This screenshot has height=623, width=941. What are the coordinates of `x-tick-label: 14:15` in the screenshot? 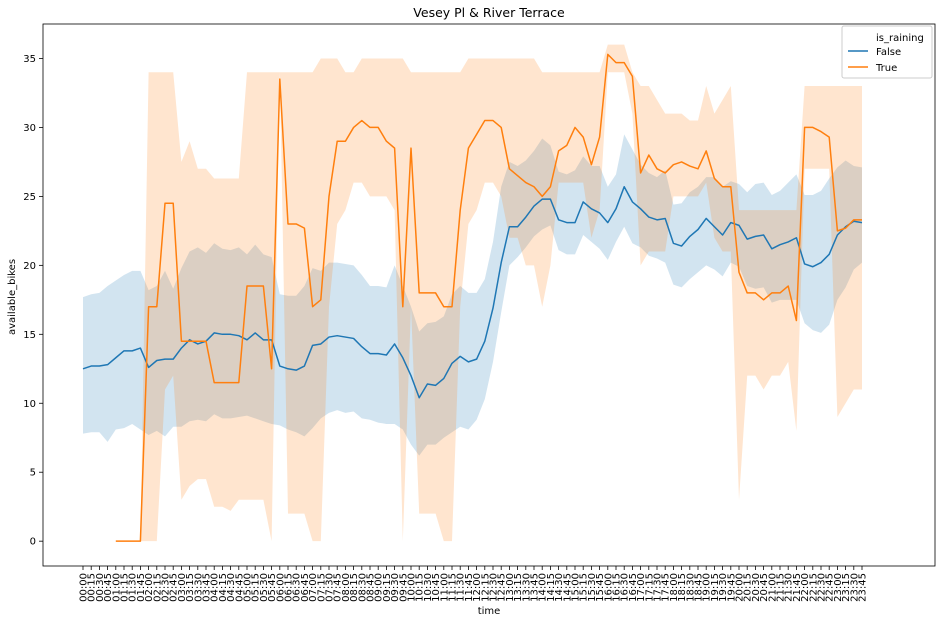 It's located at (551, 587).